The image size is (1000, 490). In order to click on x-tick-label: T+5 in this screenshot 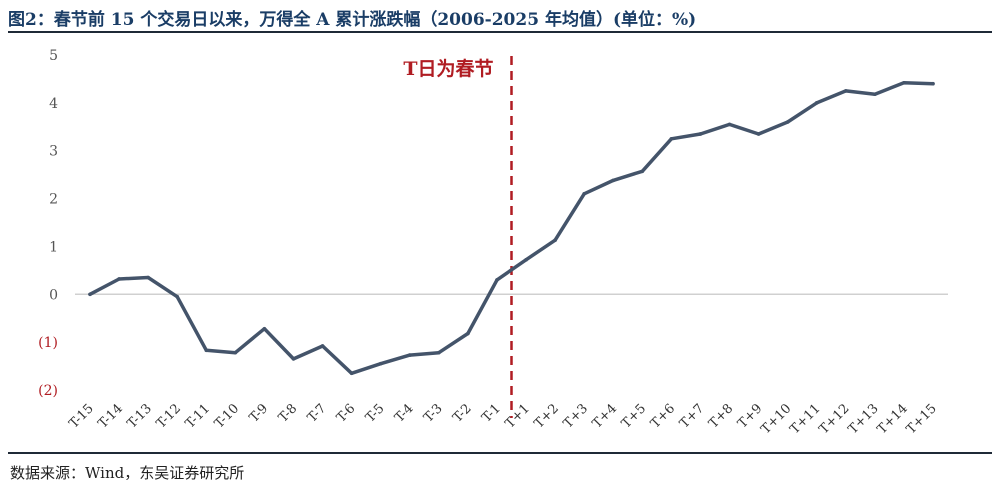, I will do `click(634, 416)`.